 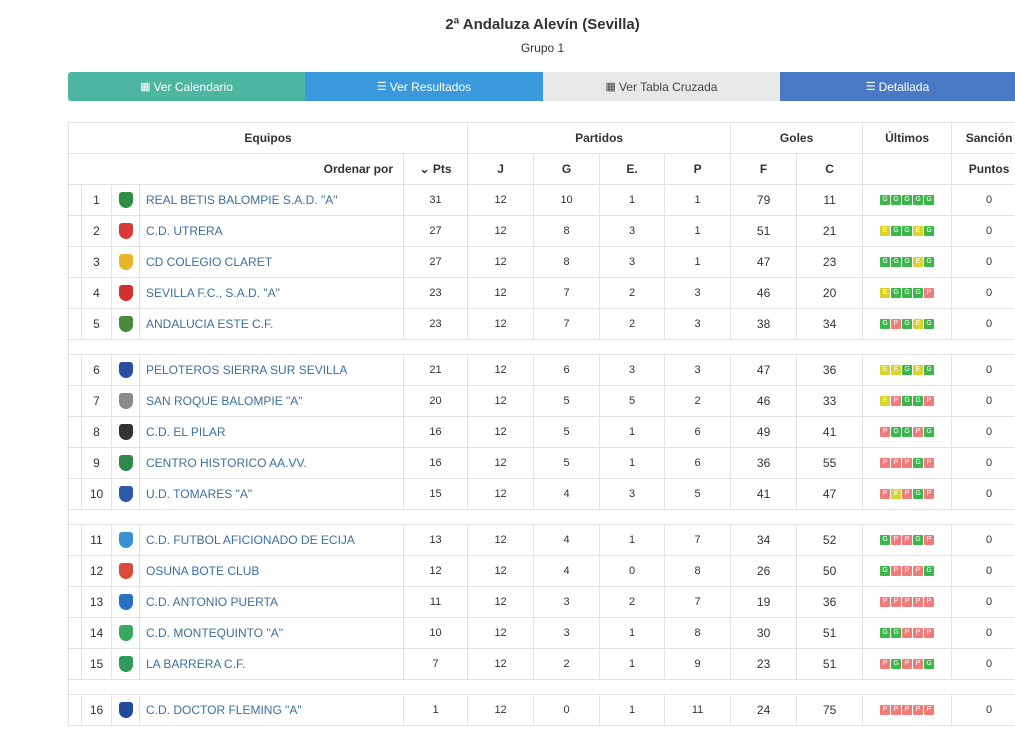 What do you see at coordinates (698, 463) in the screenshot?
I see `lost-cell: 6` at bounding box center [698, 463].